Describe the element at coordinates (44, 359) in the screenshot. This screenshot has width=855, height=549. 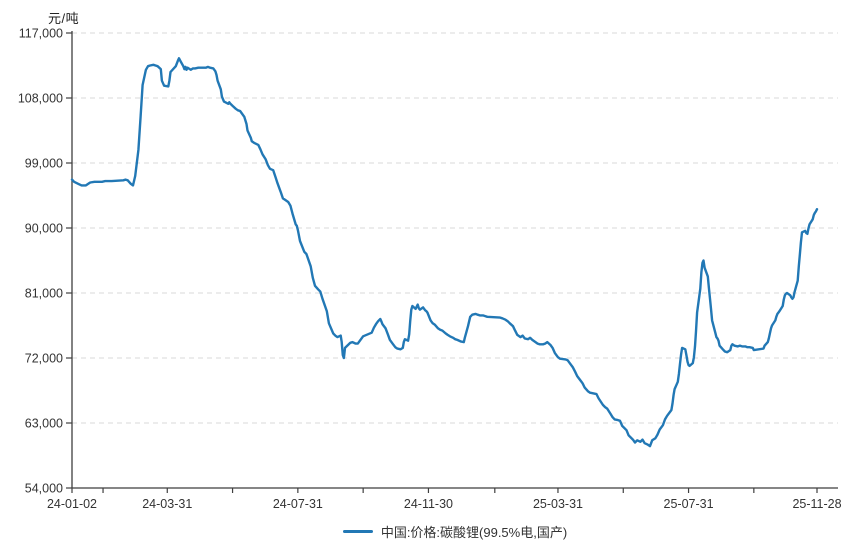
I see `y-tick-label: 72,000` at that location.